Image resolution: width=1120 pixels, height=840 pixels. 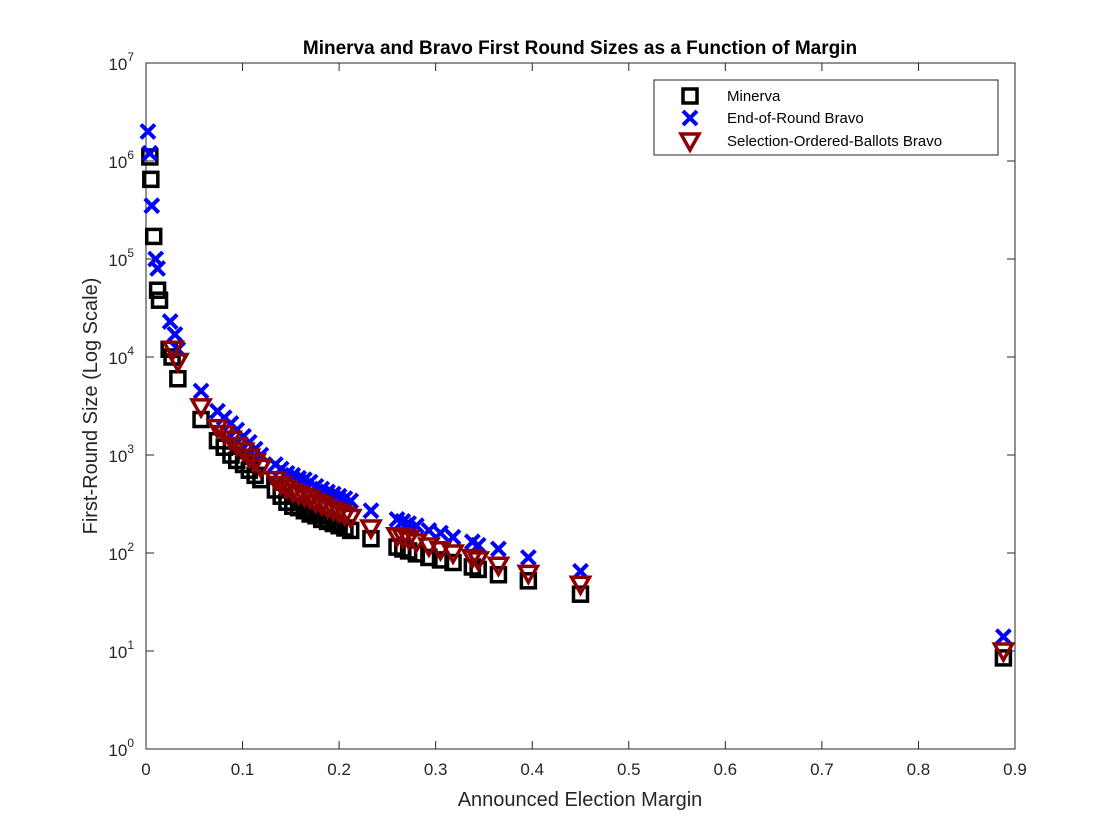 I want to click on y-tick-label: 10⁰, so click(x=121, y=748).